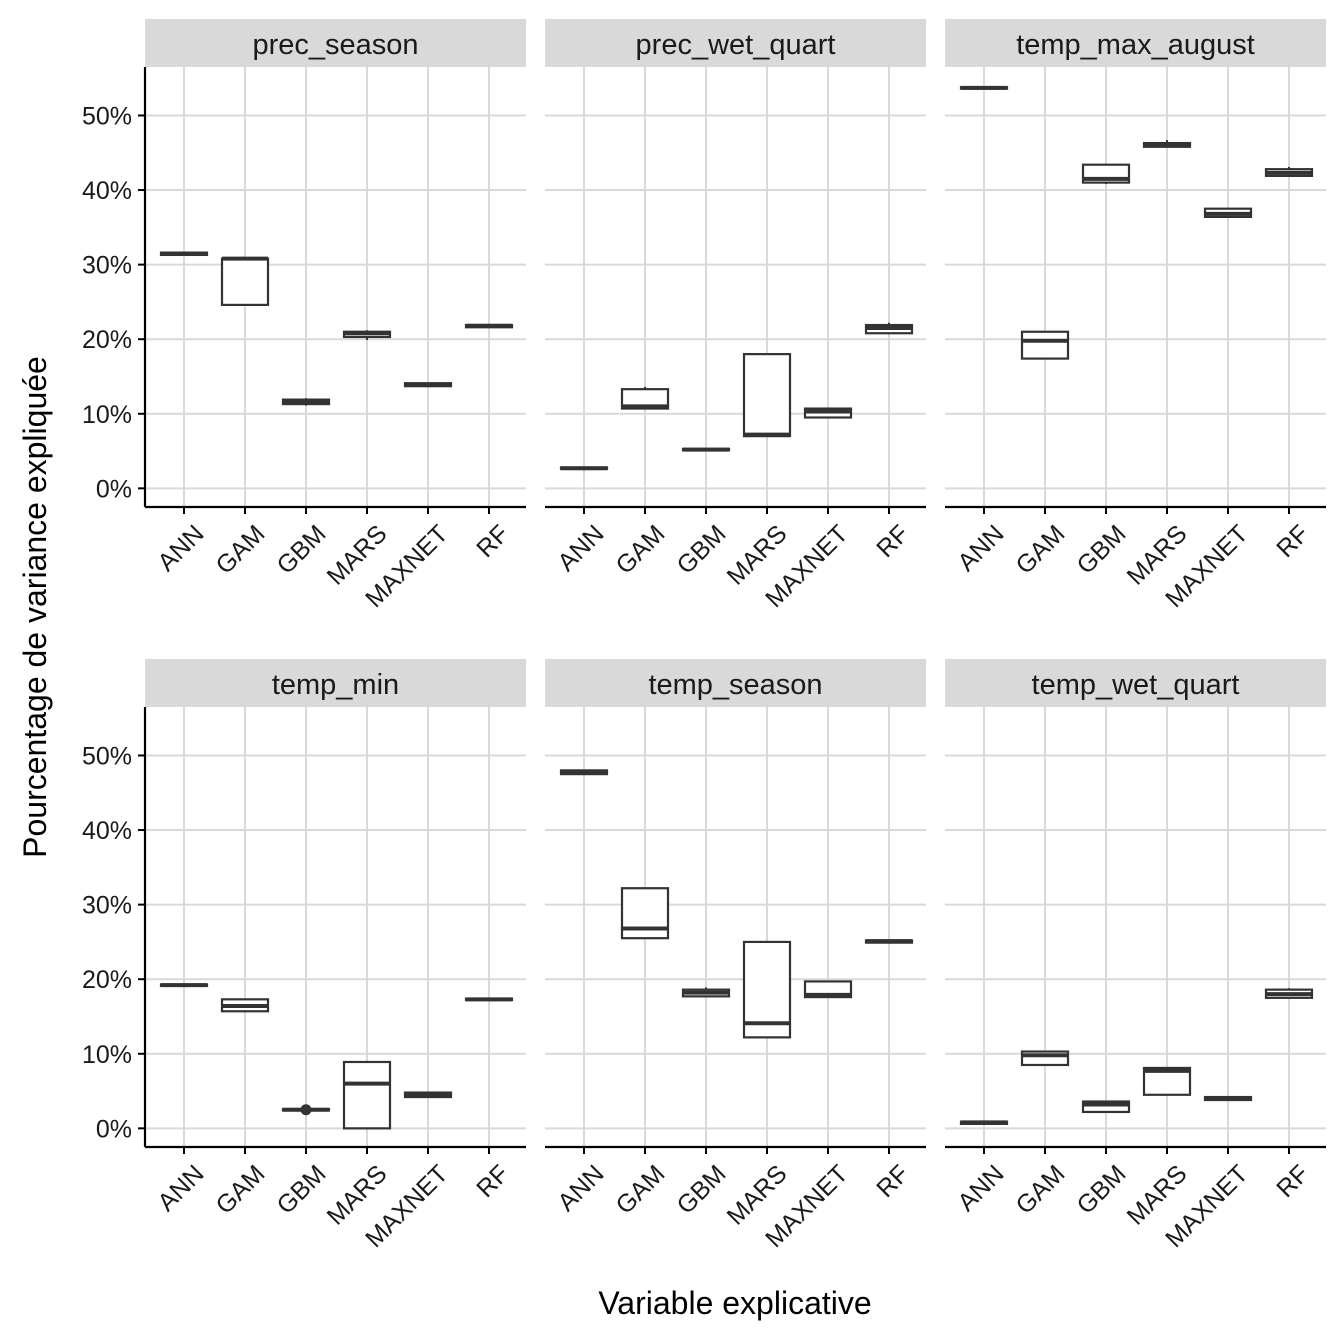 This screenshot has width=1344, height=1344. I want to click on strip-label: temp_max_august, so click(1135, 45).